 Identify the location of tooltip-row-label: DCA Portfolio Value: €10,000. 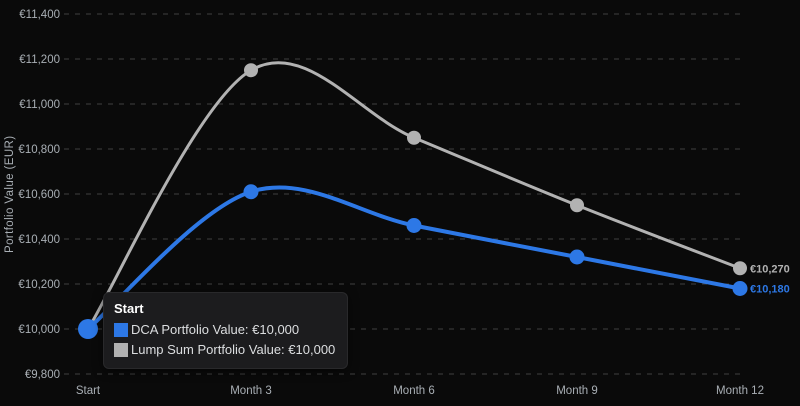
(215, 329).